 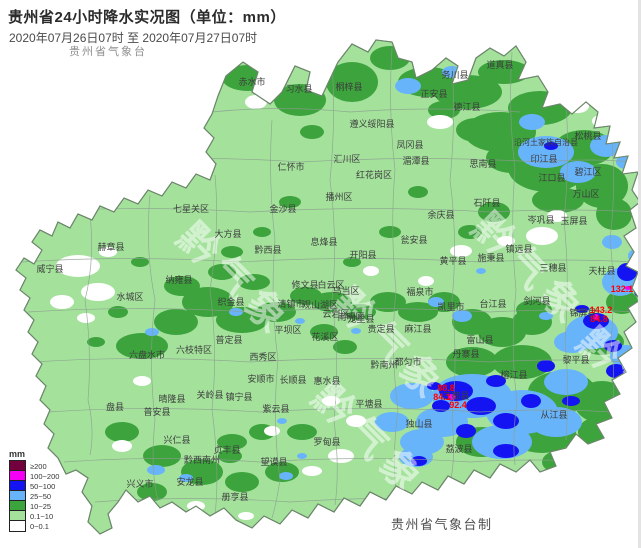 I want to click on county-label: 务川县, so click(x=454, y=74).